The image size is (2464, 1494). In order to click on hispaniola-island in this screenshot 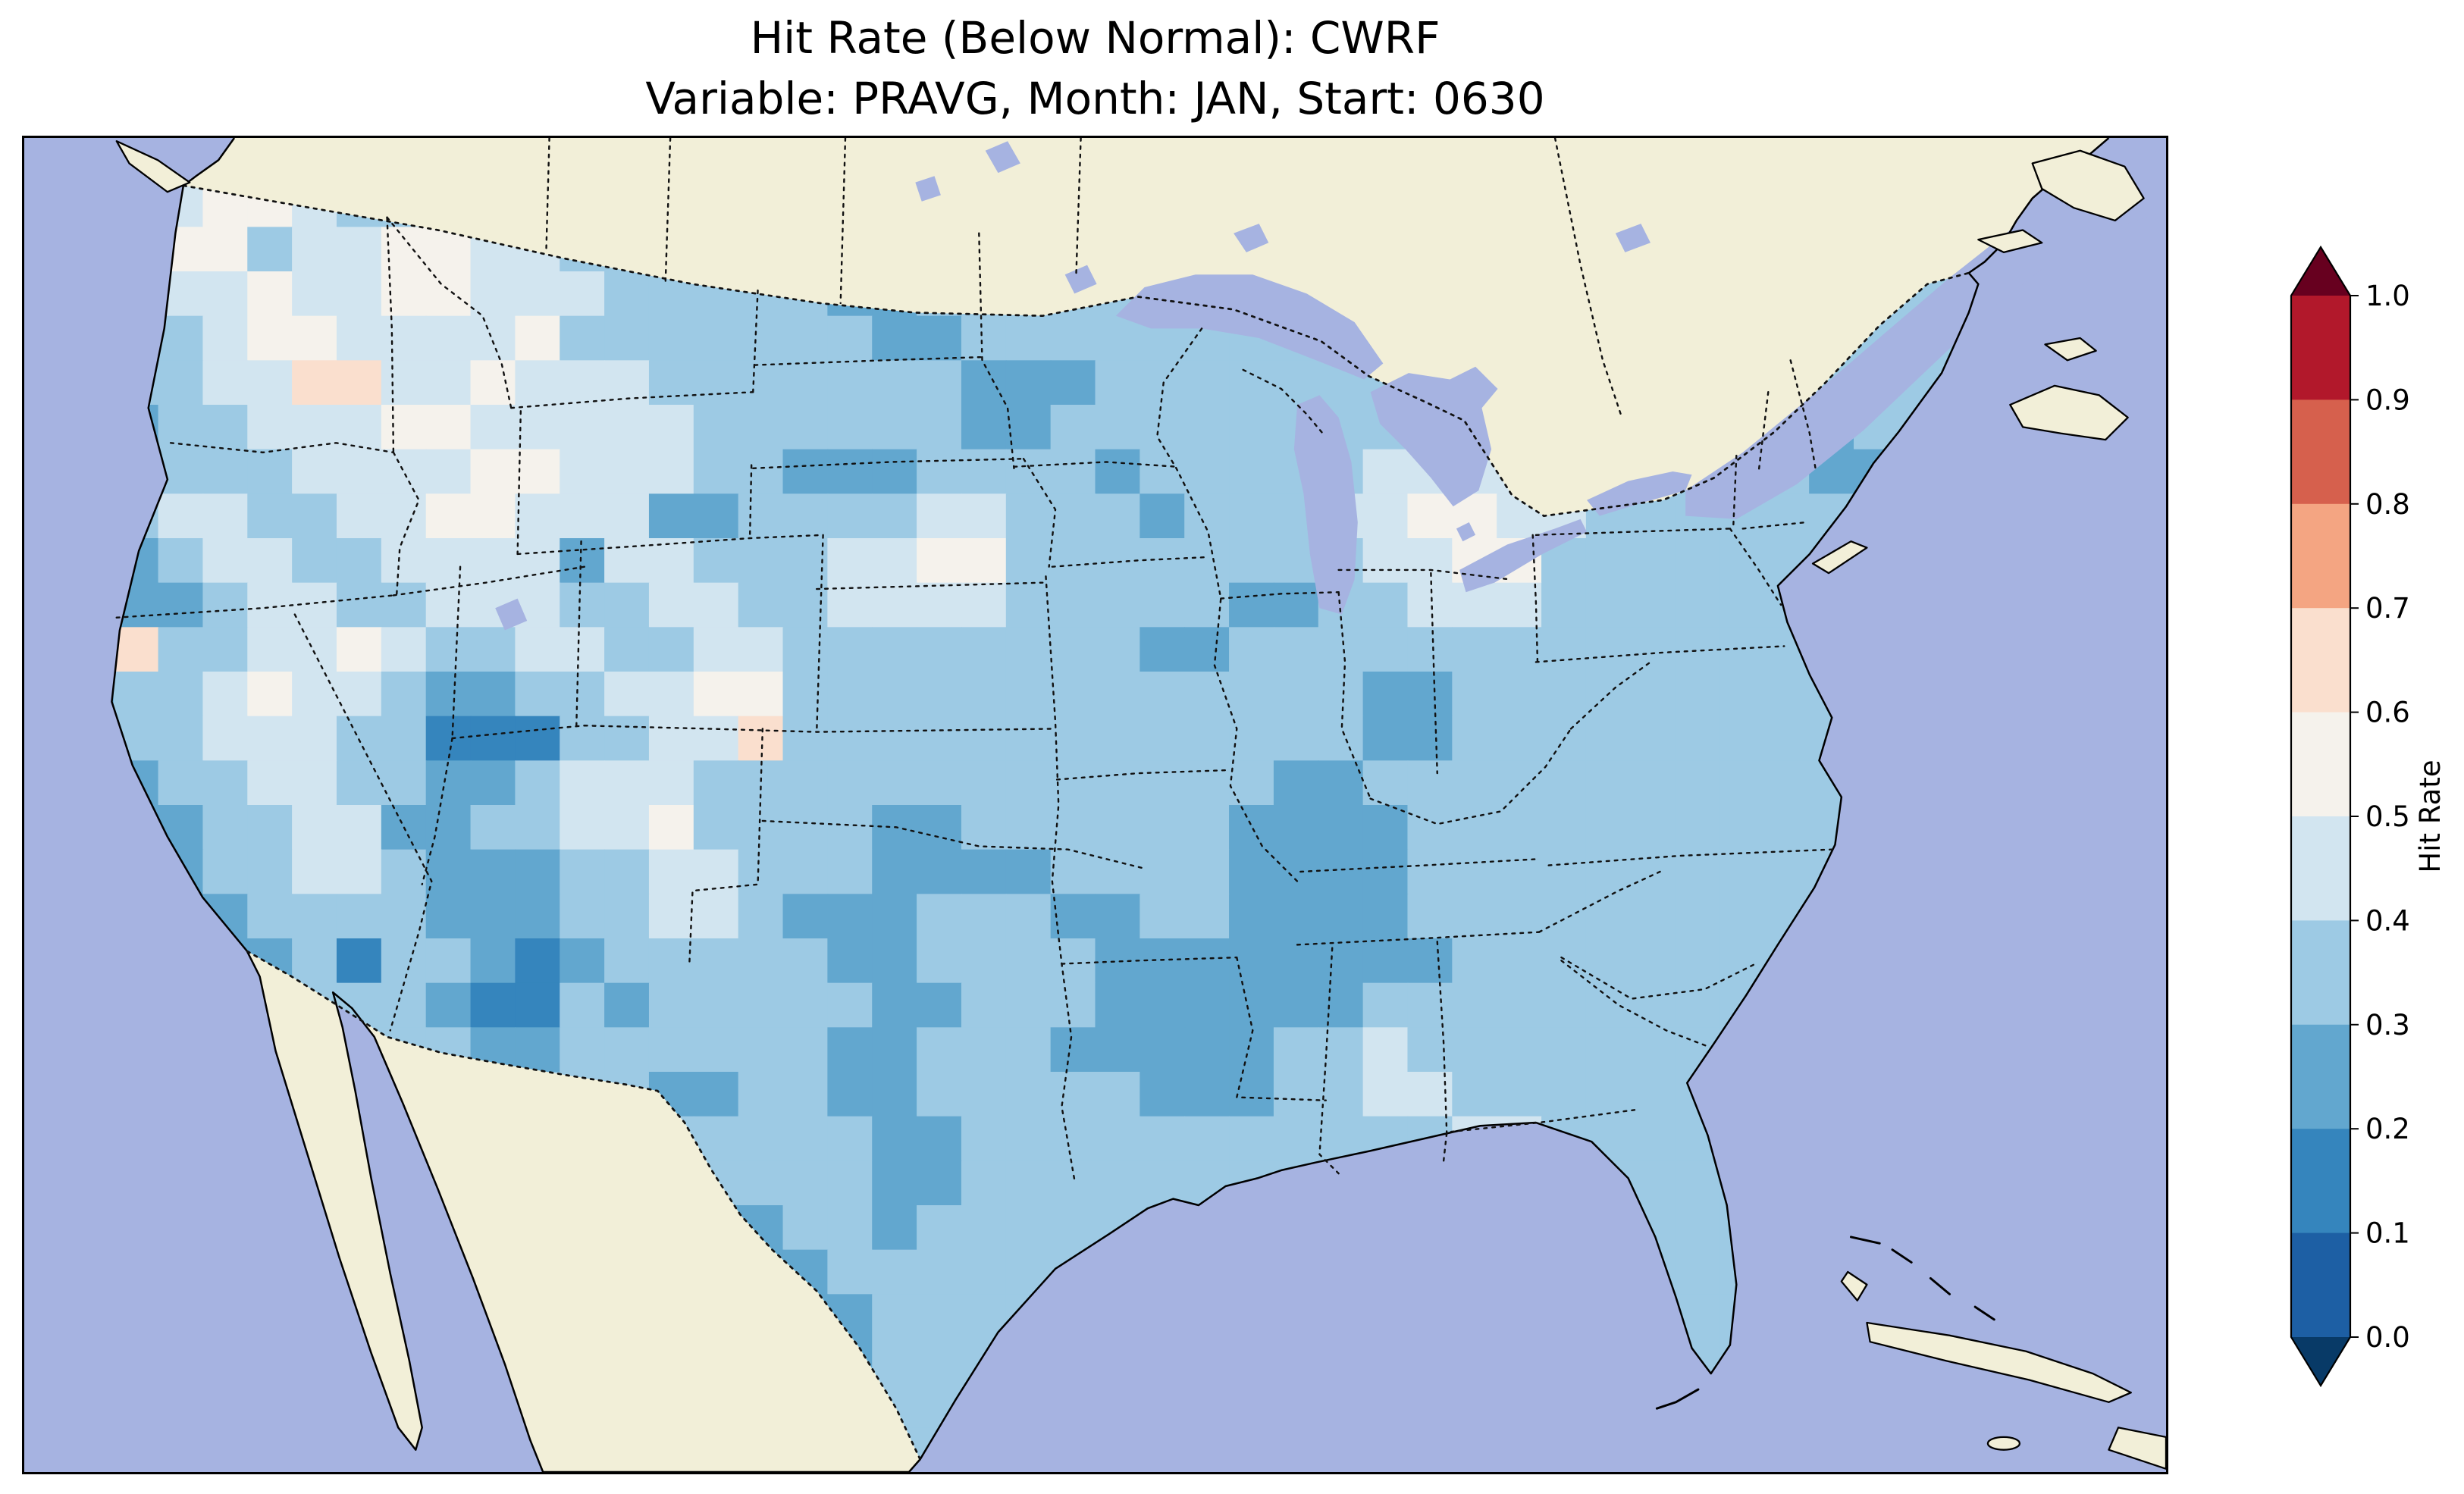, I will do `click(2137, 1448)`.